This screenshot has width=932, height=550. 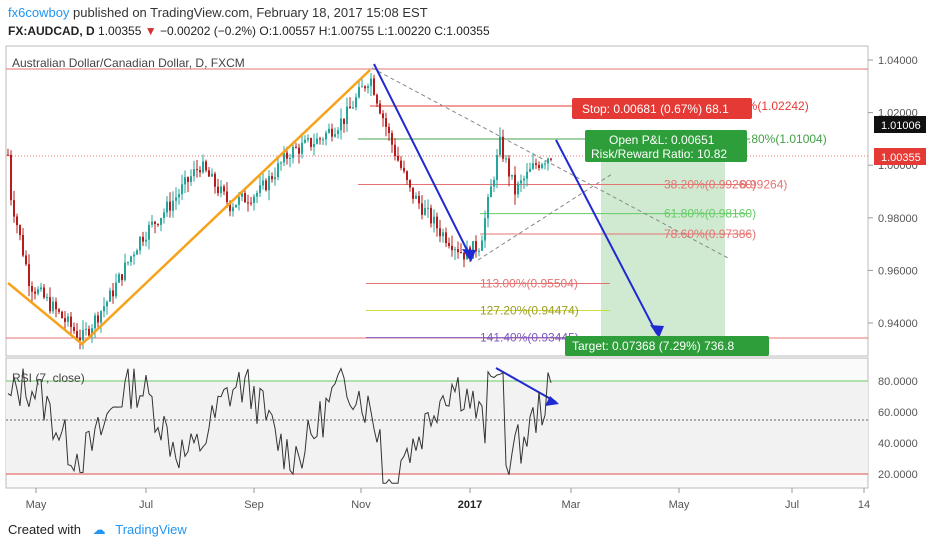 What do you see at coordinates (710, 185) in the screenshot?
I see `fib-level-label: 38.20%(0.99260)` at bounding box center [710, 185].